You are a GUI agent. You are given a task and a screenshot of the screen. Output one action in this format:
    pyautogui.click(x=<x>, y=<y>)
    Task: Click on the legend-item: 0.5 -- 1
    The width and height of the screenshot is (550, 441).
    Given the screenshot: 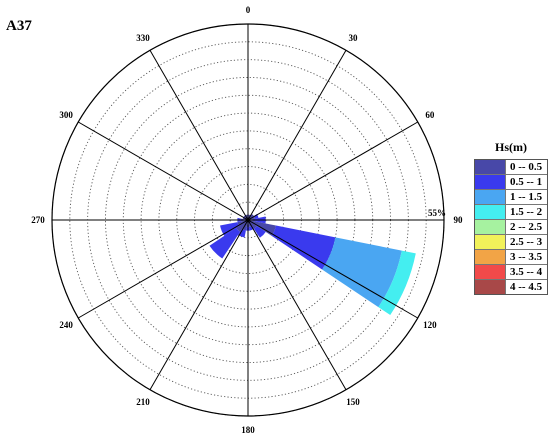 What is the action you would take?
    pyautogui.click(x=511, y=182)
    